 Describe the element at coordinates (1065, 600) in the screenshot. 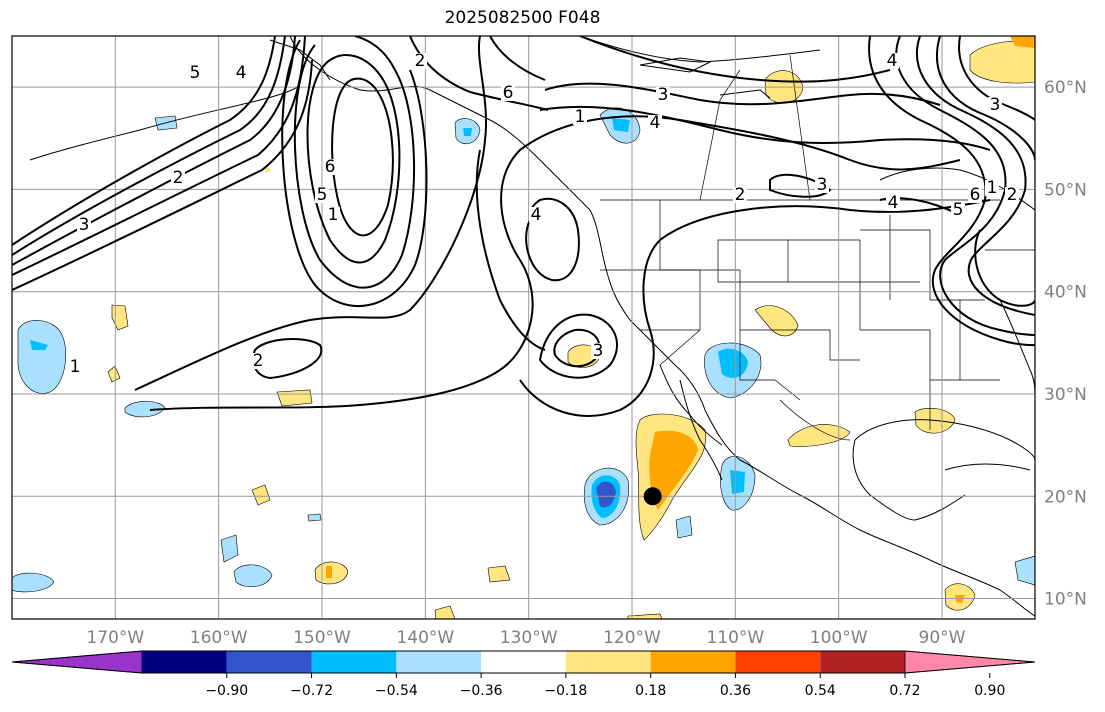

I see `lat-tick-label: 10°N` at that location.